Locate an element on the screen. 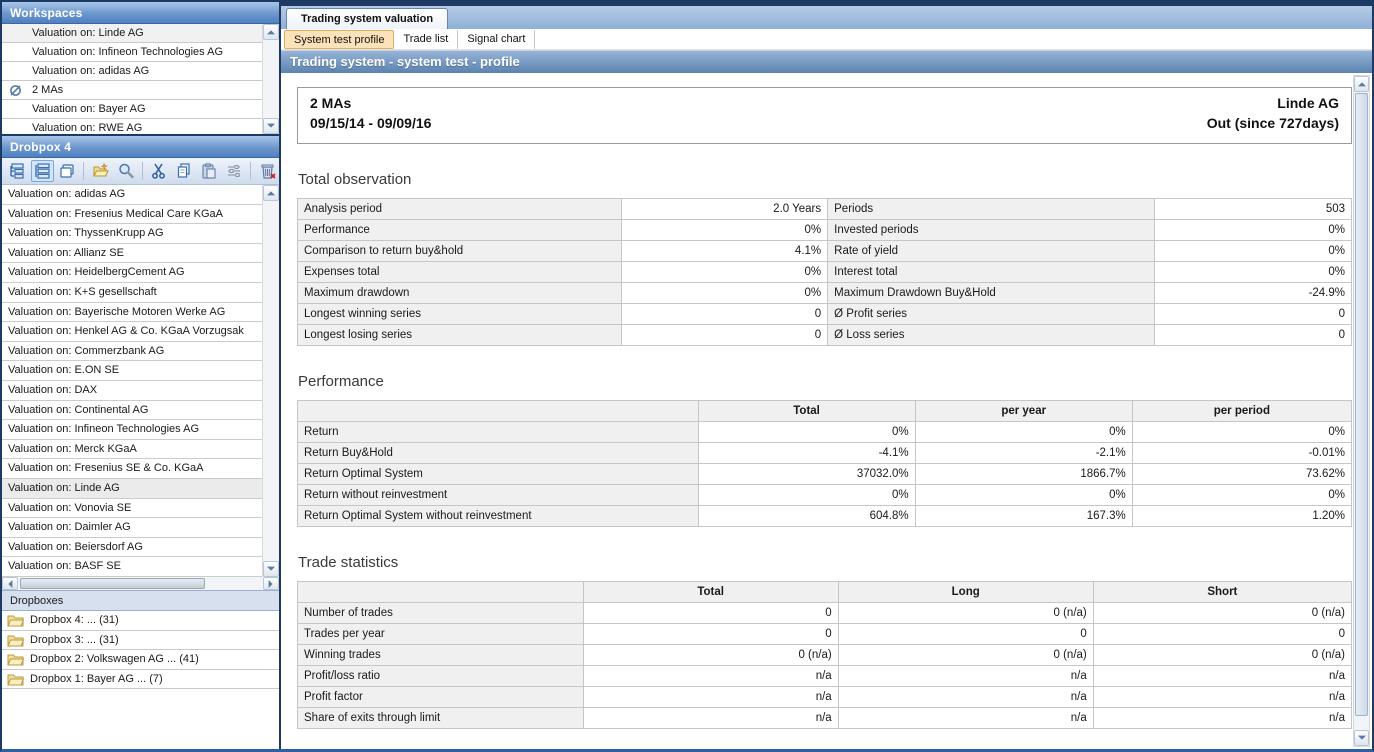 The width and height of the screenshot is (1374, 752). dropbox-list-item: Valuation on: BASF SE is located at coordinates (132, 567).